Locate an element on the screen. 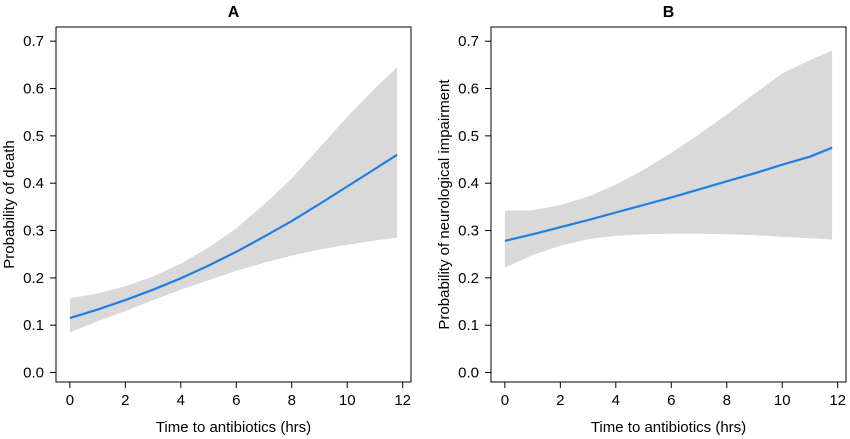 The image size is (850, 439). x-tick-label-a: 6 is located at coordinates (236, 400).